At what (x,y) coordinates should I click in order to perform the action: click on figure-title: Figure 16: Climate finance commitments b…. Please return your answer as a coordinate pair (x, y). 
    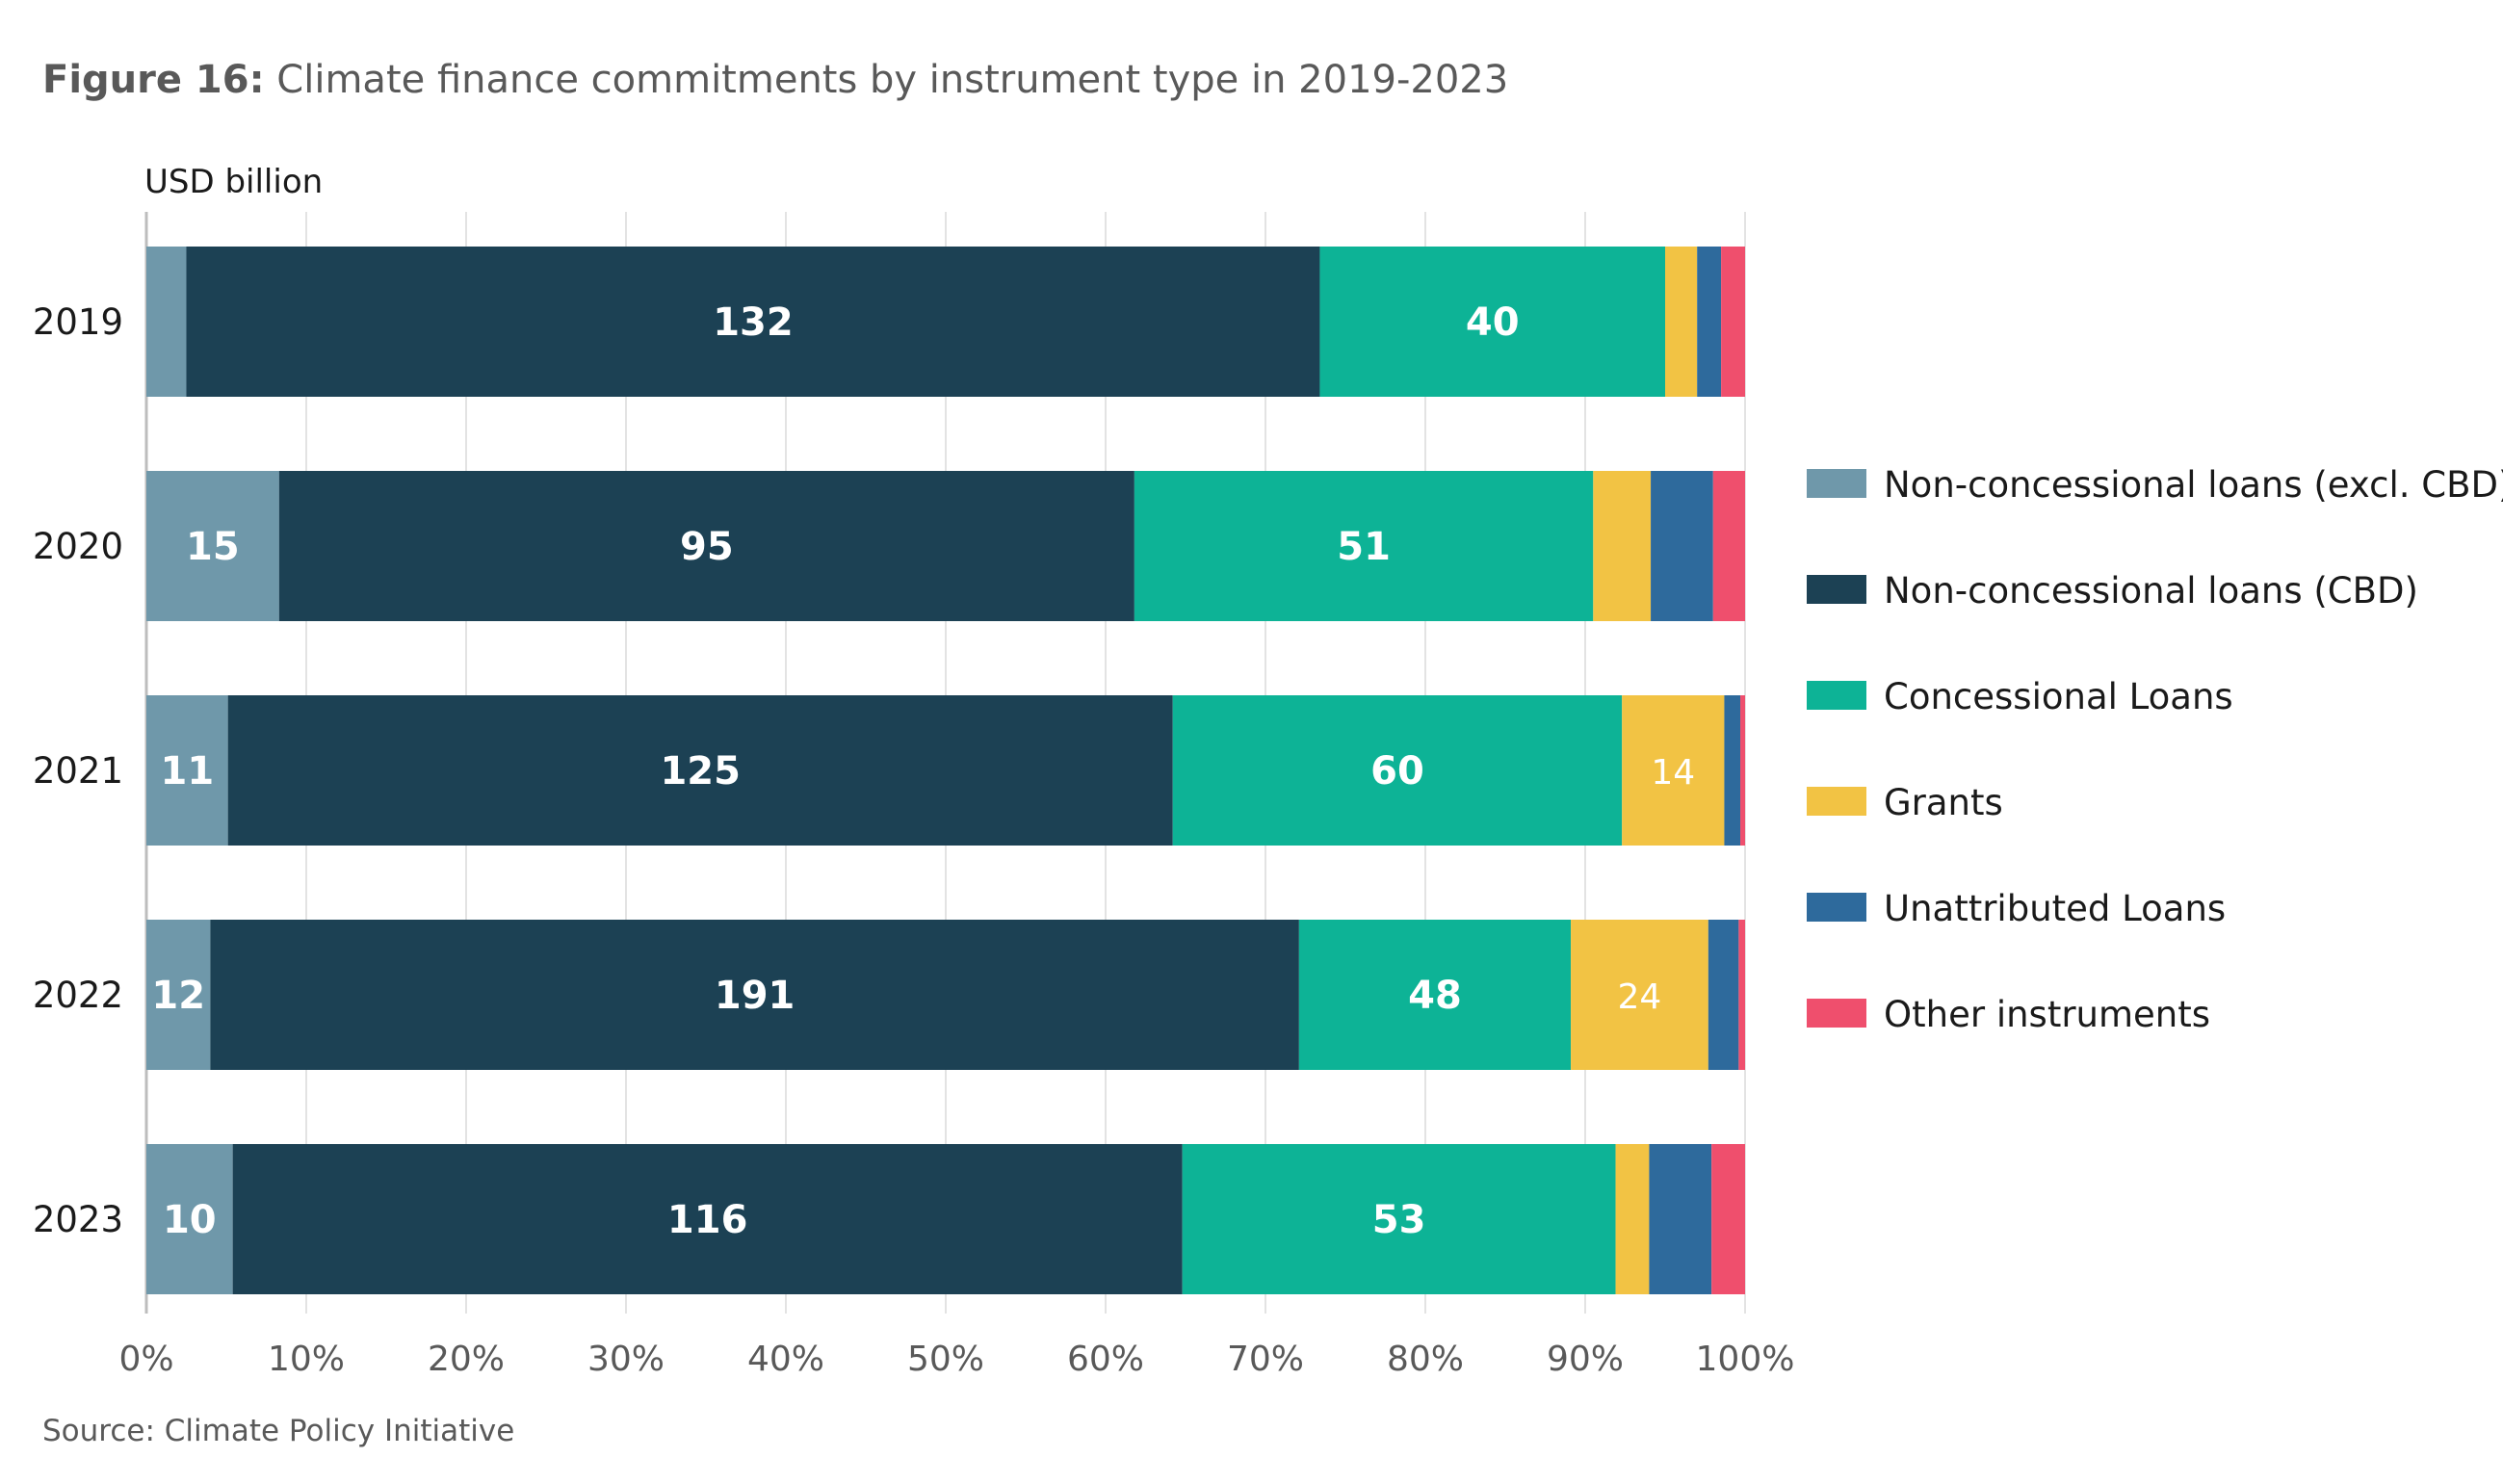
    Looking at the image, I should click on (775, 80).